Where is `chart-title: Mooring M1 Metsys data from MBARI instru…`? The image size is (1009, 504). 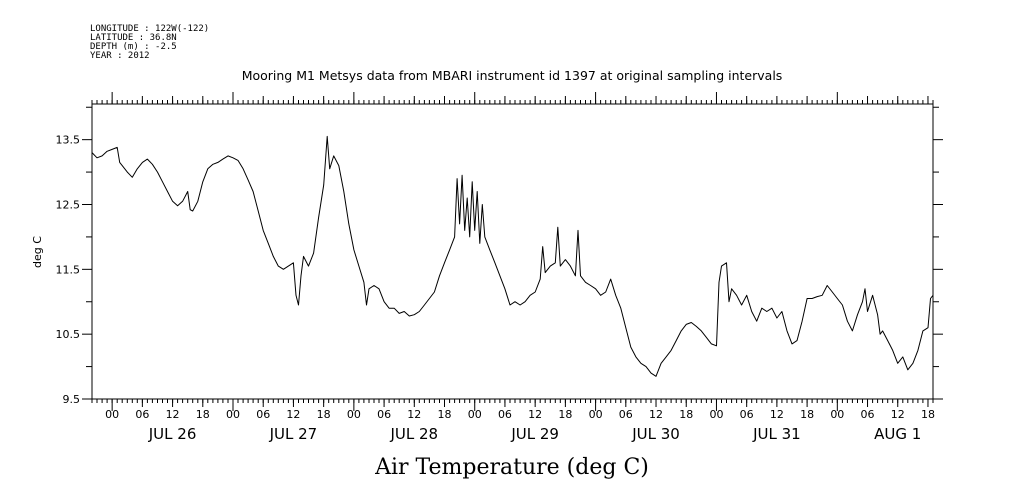
chart-title: Mooring M1 Metsys data from MBARI instru… is located at coordinates (512, 75).